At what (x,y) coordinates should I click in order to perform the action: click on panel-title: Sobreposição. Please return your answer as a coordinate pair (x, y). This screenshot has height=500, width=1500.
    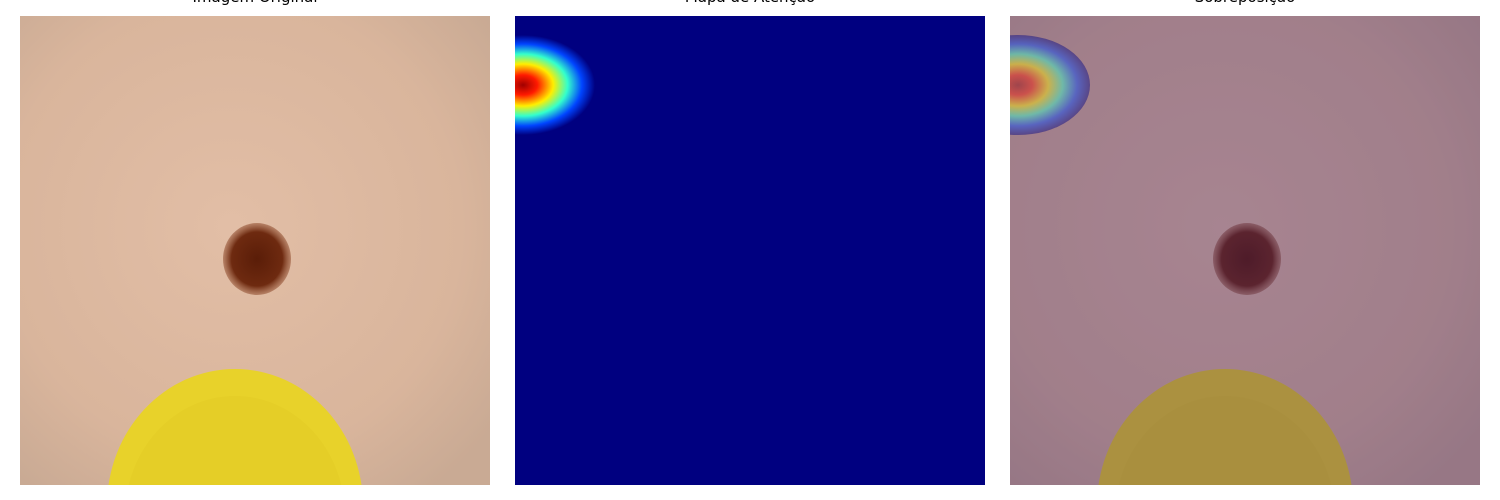
    Looking at the image, I should click on (1245, 3).